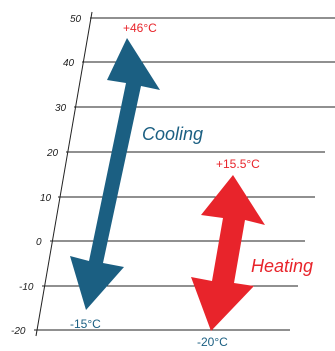 Image resolution: width=335 pixels, height=351 pixels. Describe the element at coordinates (46, 198) in the screenshot. I see `tick-label: 10` at that location.